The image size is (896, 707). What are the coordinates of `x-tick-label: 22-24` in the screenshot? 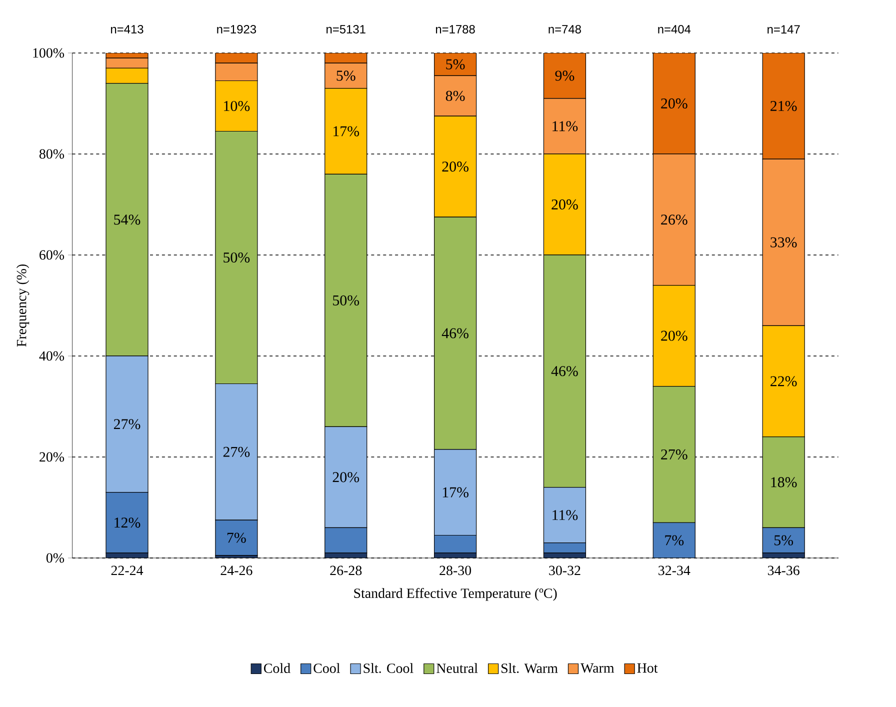 It's located at (127, 570).